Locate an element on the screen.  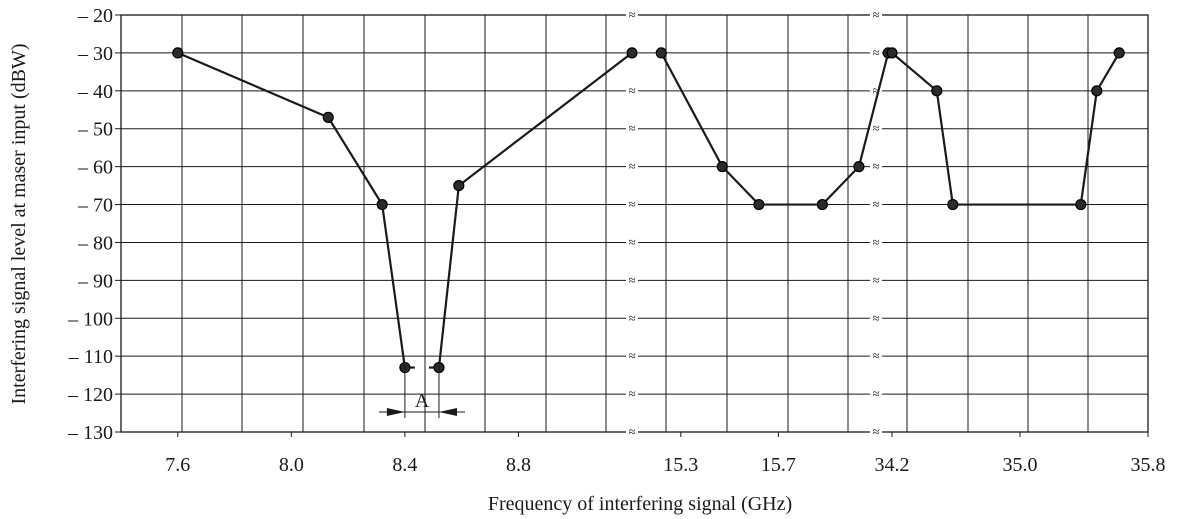
x-tick-label: 8.0 is located at coordinates (291, 465).